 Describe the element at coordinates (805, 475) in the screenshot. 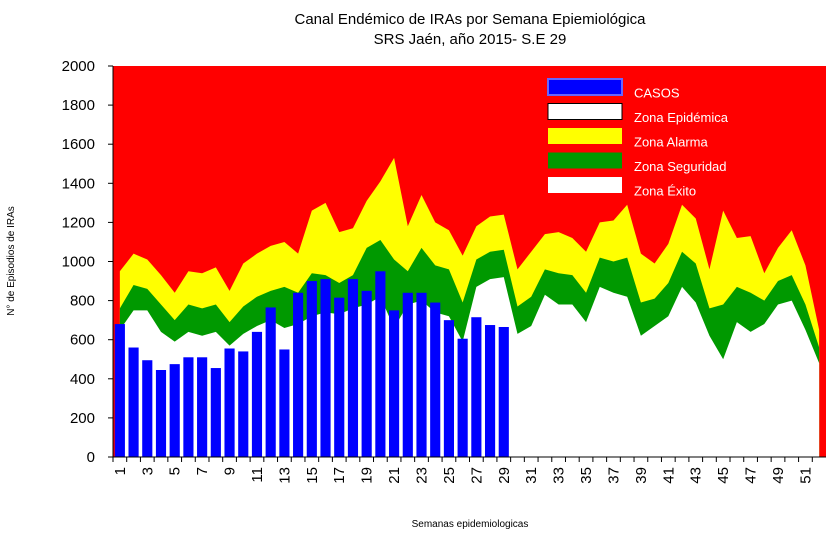

I see `x-tick-label: 51` at that location.